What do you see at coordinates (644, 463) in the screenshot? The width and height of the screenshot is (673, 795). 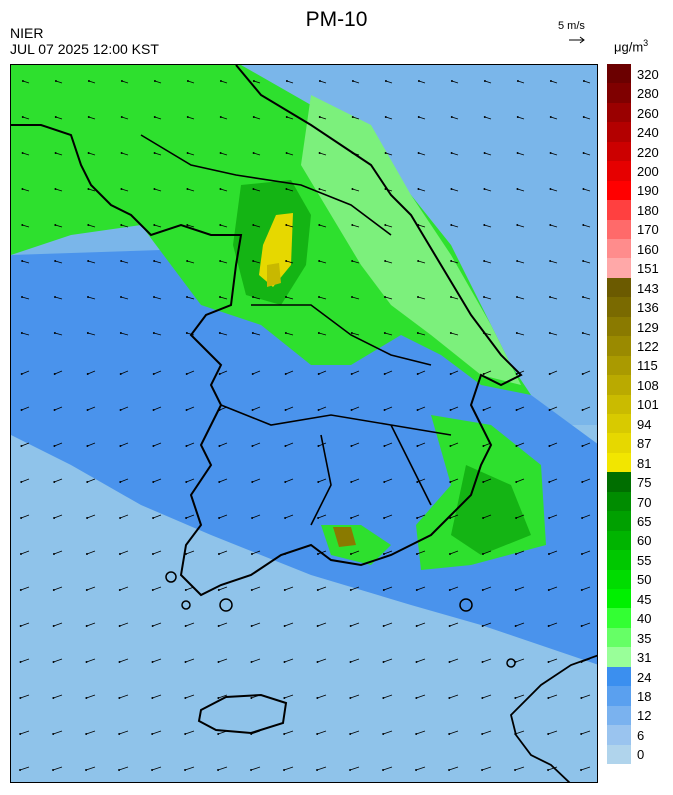 I see `legend-tick-label: 81` at bounding box center [644, 463].